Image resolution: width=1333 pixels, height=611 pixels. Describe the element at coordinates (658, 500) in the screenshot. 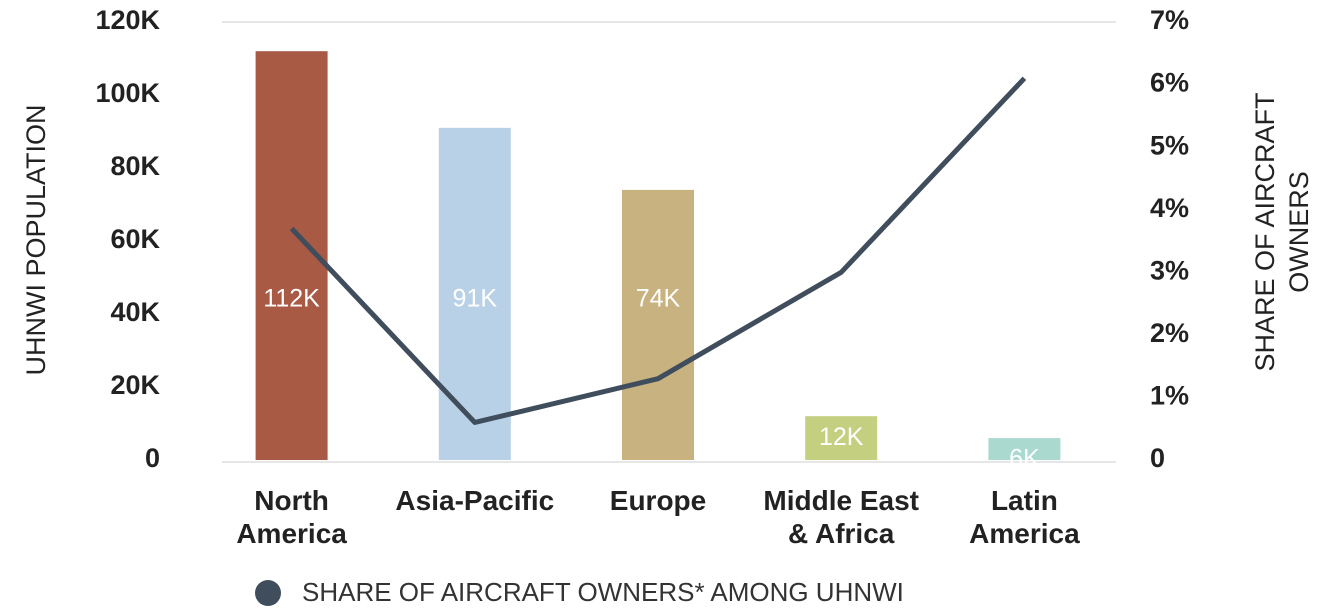

I see `x-tick-label: Europe` at that location.